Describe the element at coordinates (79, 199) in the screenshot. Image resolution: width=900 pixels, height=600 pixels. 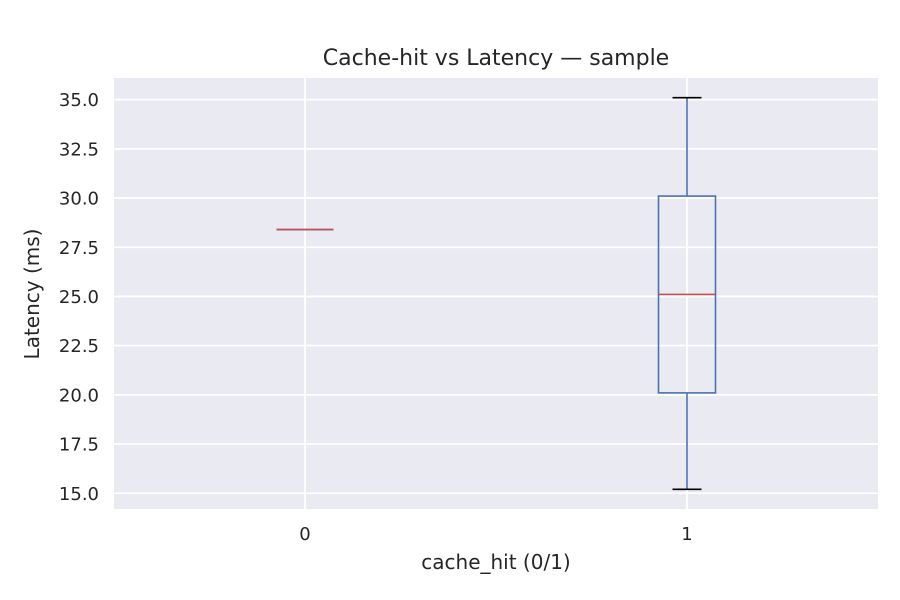
I see `y-tick-label: 30.0` at that location.